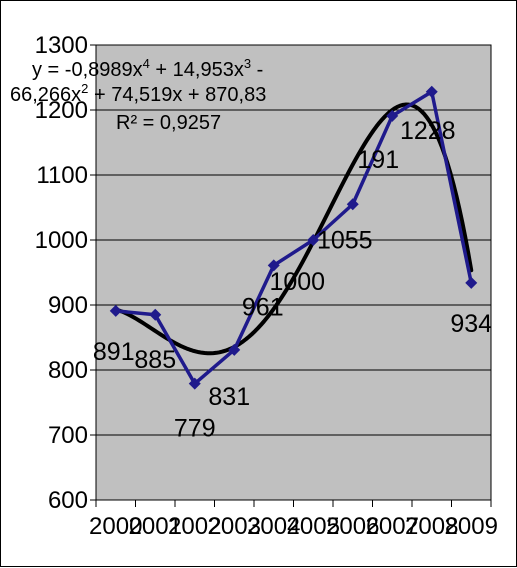 This screenshot has height=568, width=517. What do you see at coordinates (234, 349) in the screenshot?
I see `data-point-2003` at bounding box center [234, 349].